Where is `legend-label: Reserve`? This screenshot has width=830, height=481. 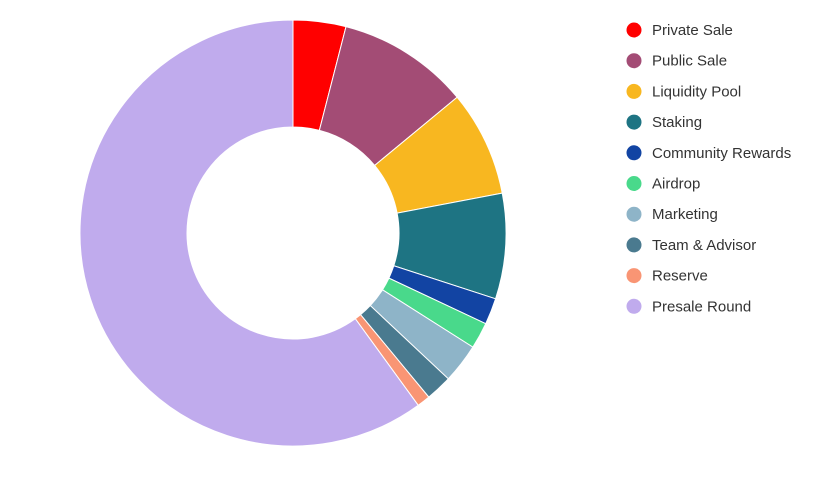 legend-label: Reserve is located at coordinates (680, 276).